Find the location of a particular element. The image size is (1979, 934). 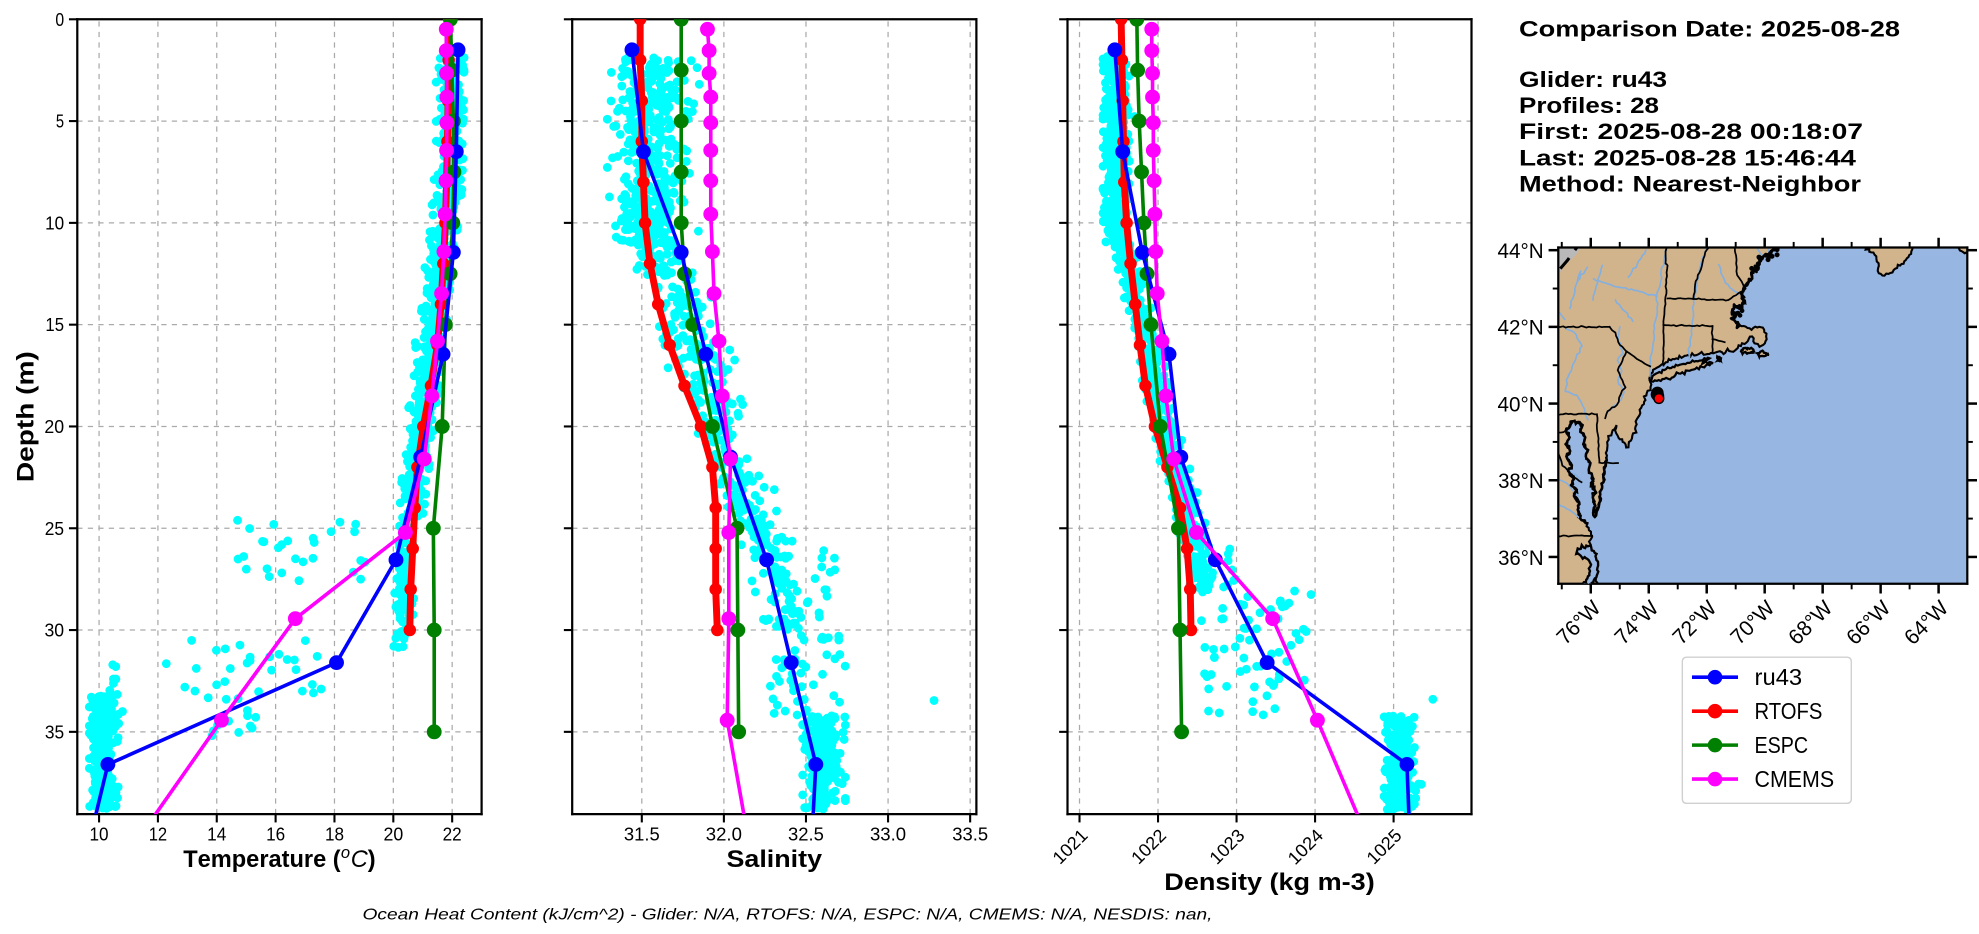

svg-text: 18 is located at coordinates (334, 834).